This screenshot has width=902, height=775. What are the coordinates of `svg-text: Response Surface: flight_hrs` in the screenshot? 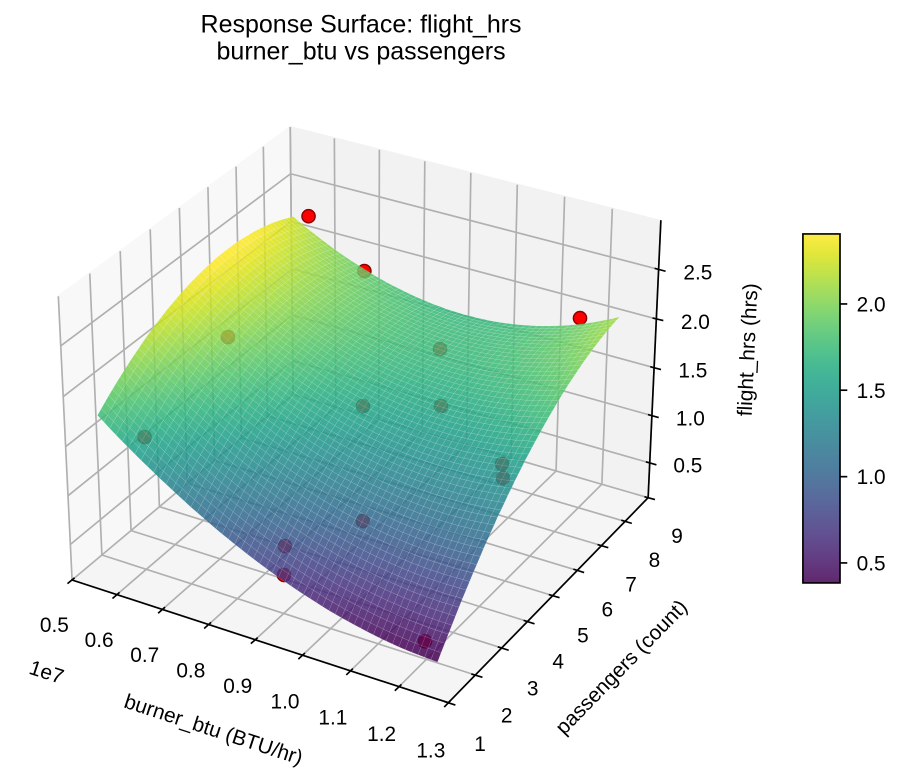 It's located at (361, 24).